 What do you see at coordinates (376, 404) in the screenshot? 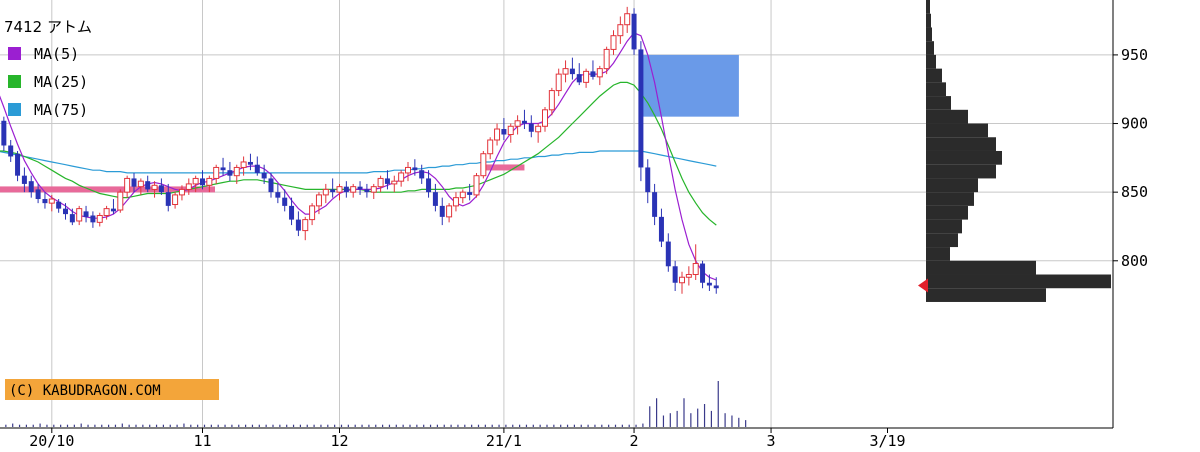
I see `volume-bars` at bounding box center [376, 404].